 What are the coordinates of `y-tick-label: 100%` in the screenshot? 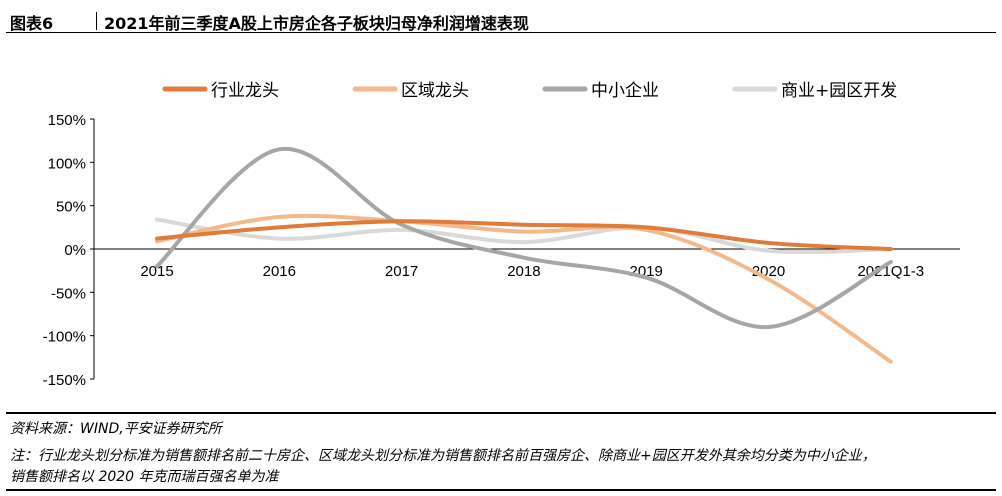 It's located at (67, 163).